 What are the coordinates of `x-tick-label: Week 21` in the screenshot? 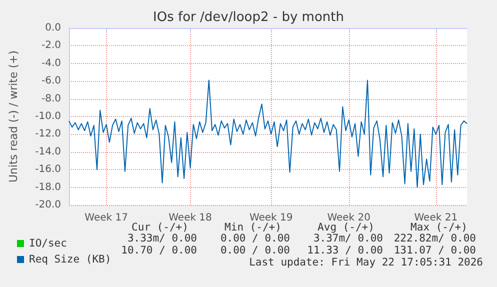 It's located at (436, 218).